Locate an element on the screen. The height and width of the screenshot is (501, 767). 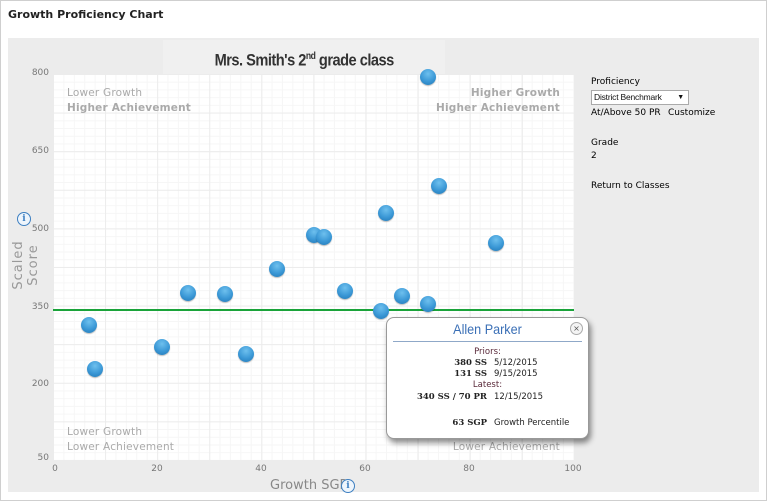
grade-value: 2 is located at coordinates (594, 156).